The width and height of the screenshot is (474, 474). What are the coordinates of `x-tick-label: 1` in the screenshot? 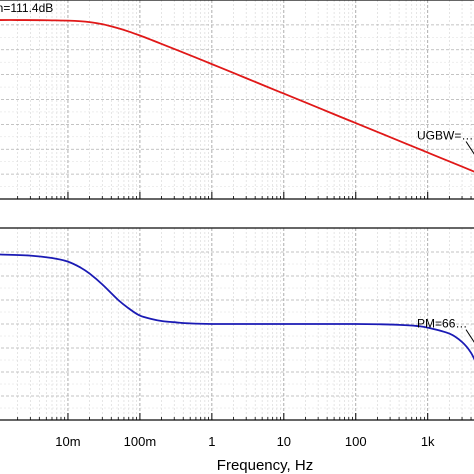 It's located at (211, 441).